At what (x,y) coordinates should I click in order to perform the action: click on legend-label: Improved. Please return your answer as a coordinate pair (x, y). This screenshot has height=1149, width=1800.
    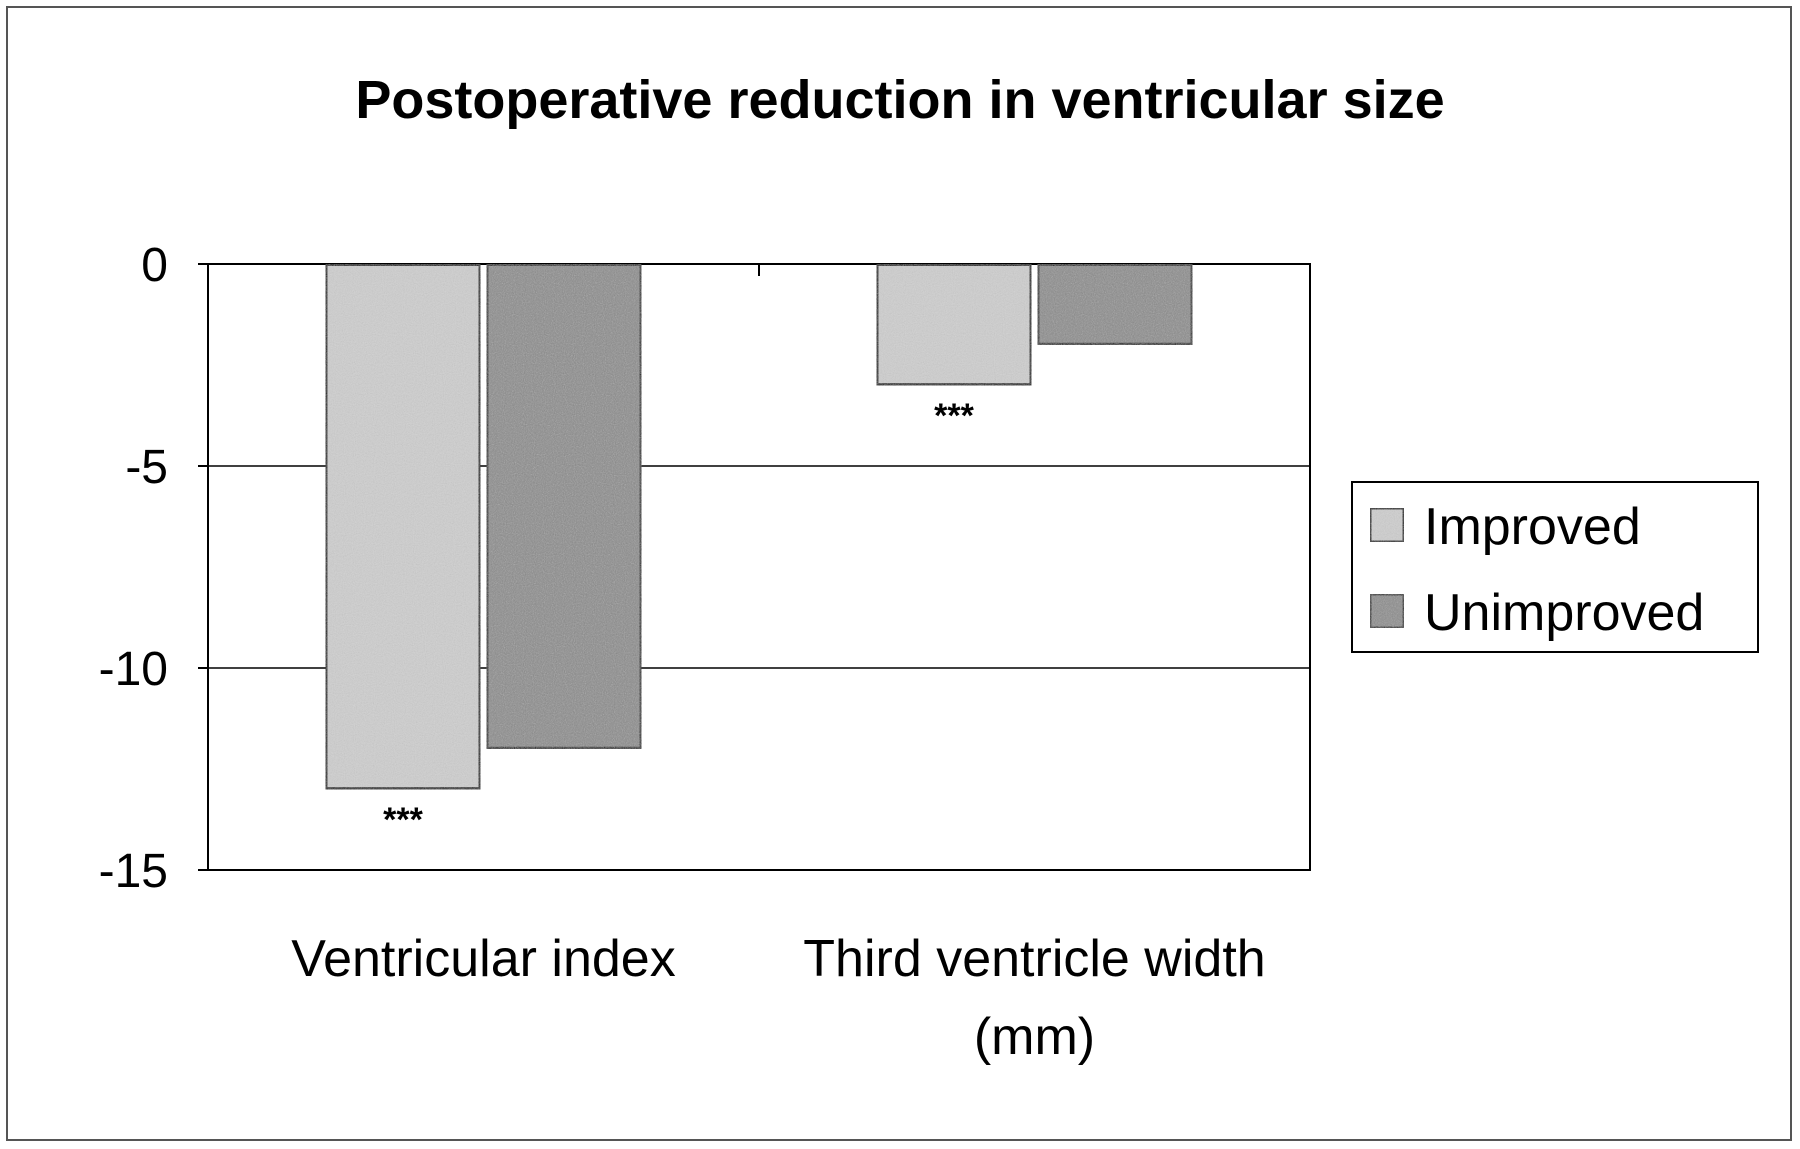
    Looking at the image, I should click on (1532, 527).